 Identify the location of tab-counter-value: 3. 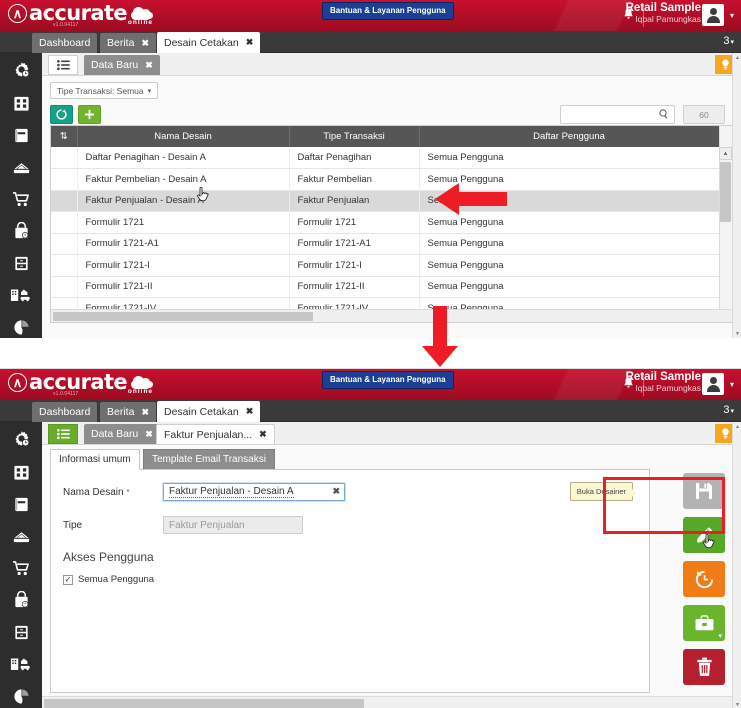
(726, 41).